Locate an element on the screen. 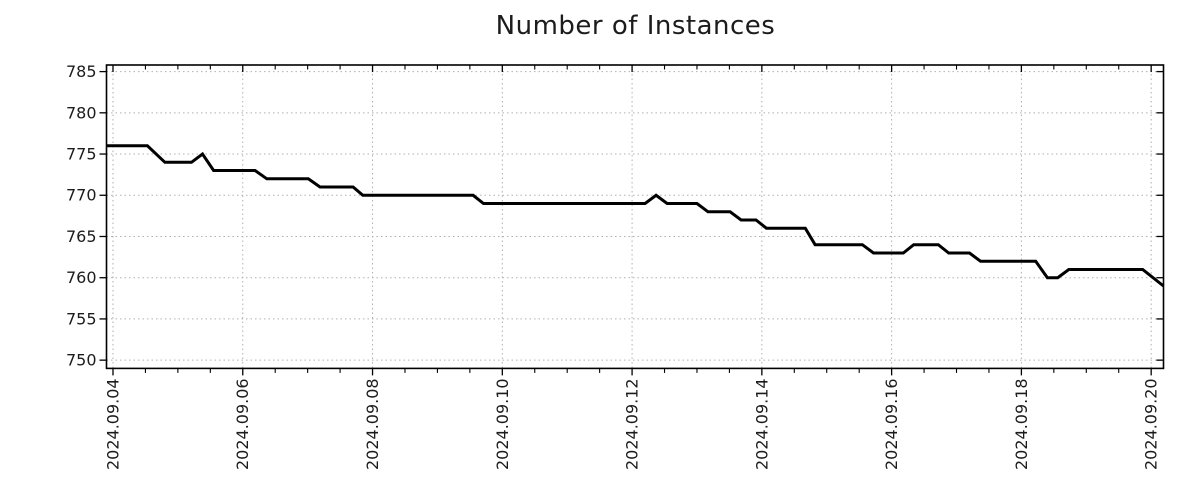 The image size is (1200, 500). y-tick-label: 770 is located at coordinates (81, 195).